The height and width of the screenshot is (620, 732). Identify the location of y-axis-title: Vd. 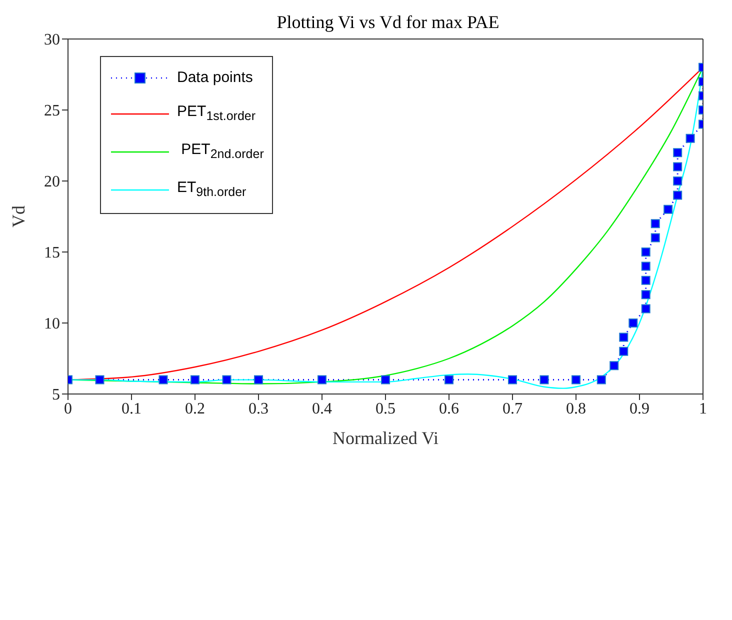
(18, 217).